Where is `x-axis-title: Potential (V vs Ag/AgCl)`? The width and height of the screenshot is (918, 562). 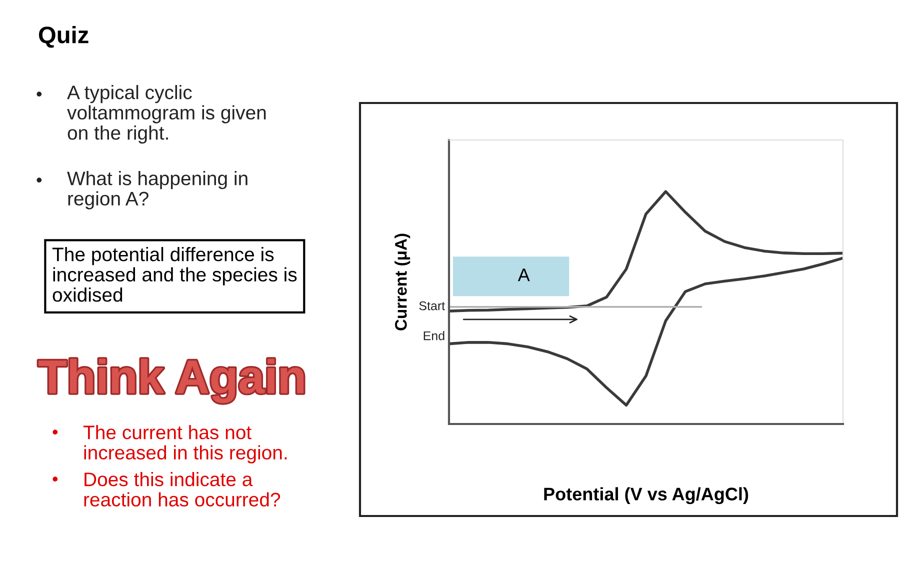
x-axis-title: Potential (V vs Ag/AgCl) is located at coordinates (646, 495).